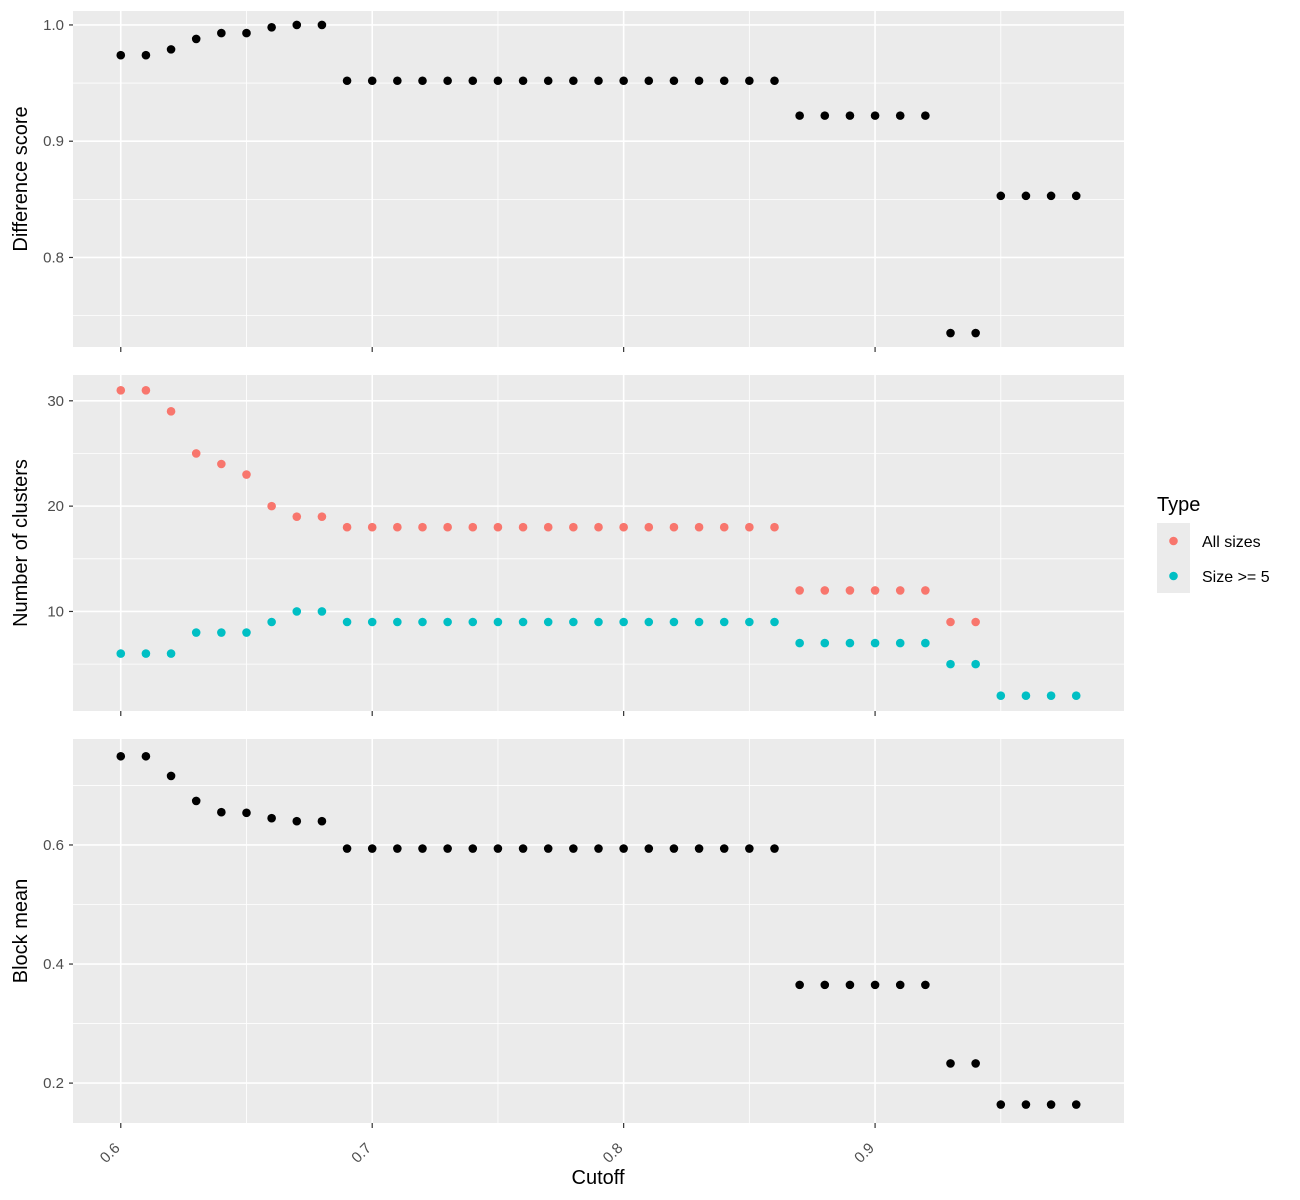  I want to click on x-axis-title: Cutoff, so click(598, 1178).